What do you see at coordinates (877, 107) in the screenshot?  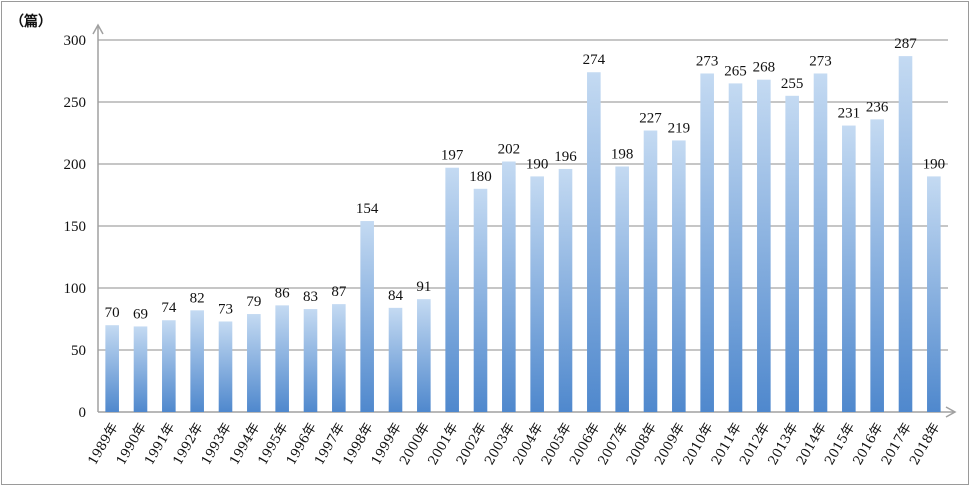 I see `bar-value-label: 236` at bounding box center [877, 107].